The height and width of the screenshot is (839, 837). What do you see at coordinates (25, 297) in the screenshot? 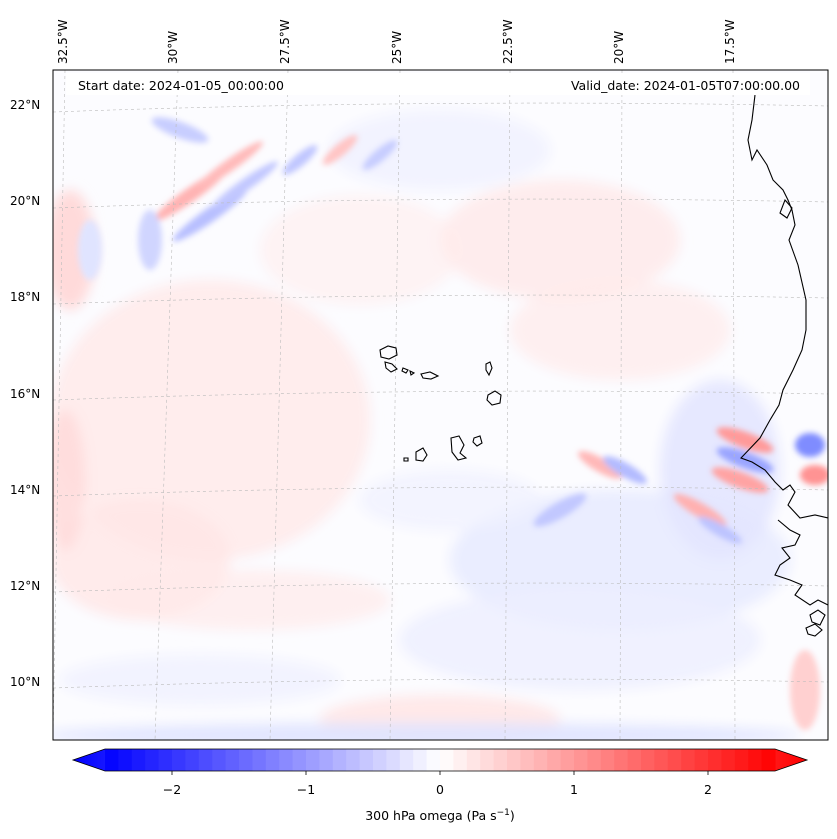
I see `lat-label-18n: 18°N` at bounding box center [25, 297].